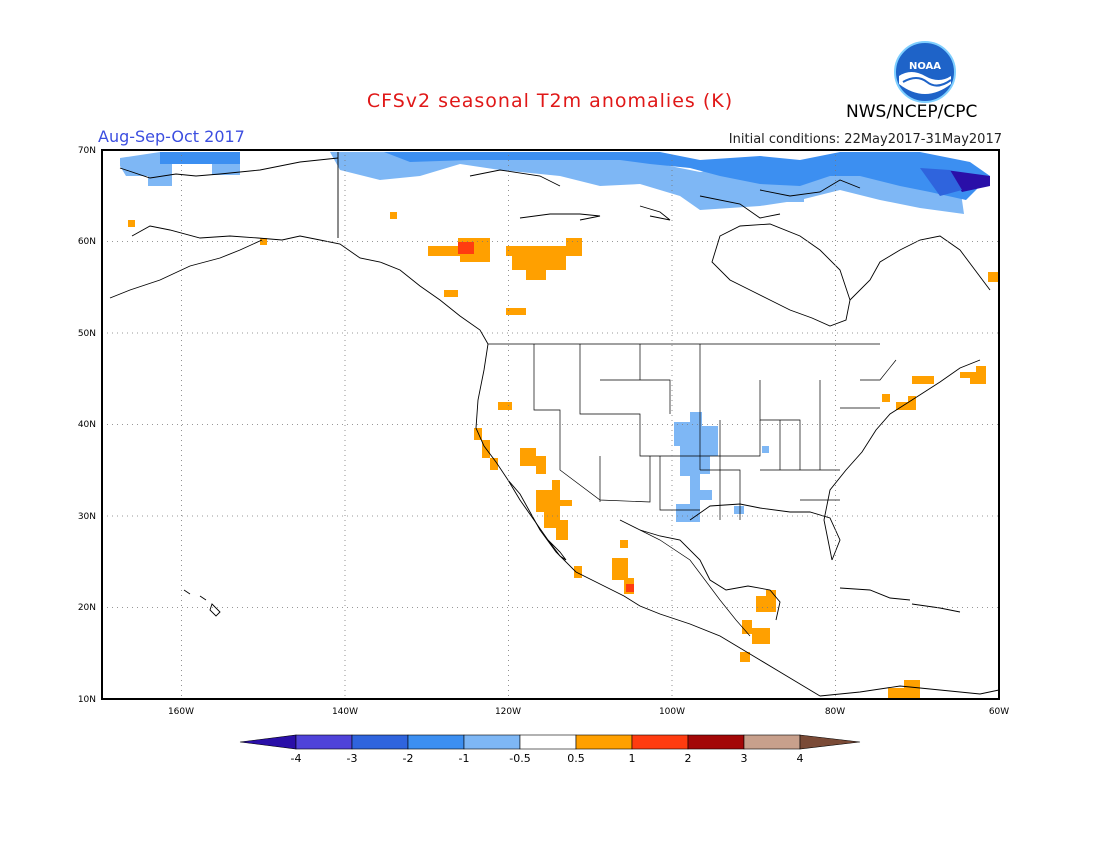 This screenshot has width=1100, height=850. Describe the element at coordinates (508, 712) in the screenshot. I see `lon-label: 120W` at that location.